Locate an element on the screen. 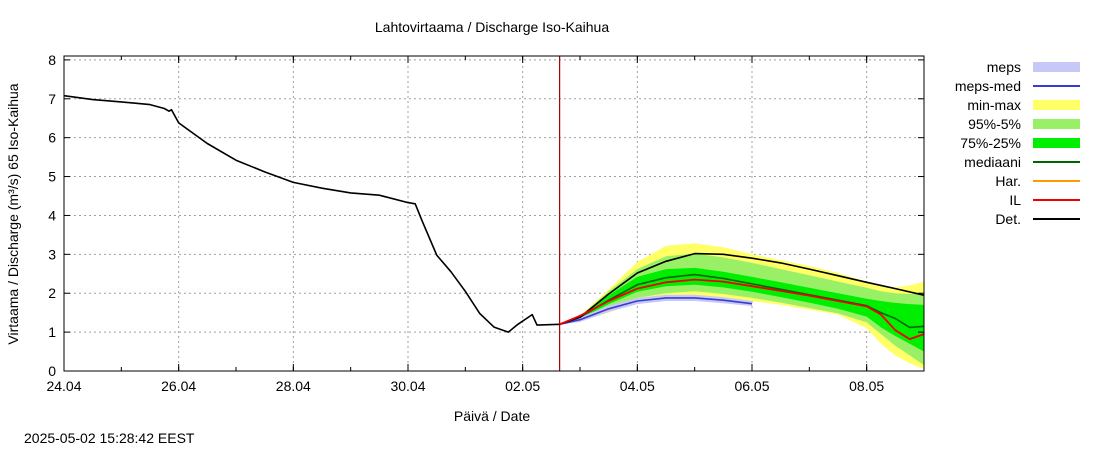  x-tick-label: 06.05 is located at coordinates (751, 386).